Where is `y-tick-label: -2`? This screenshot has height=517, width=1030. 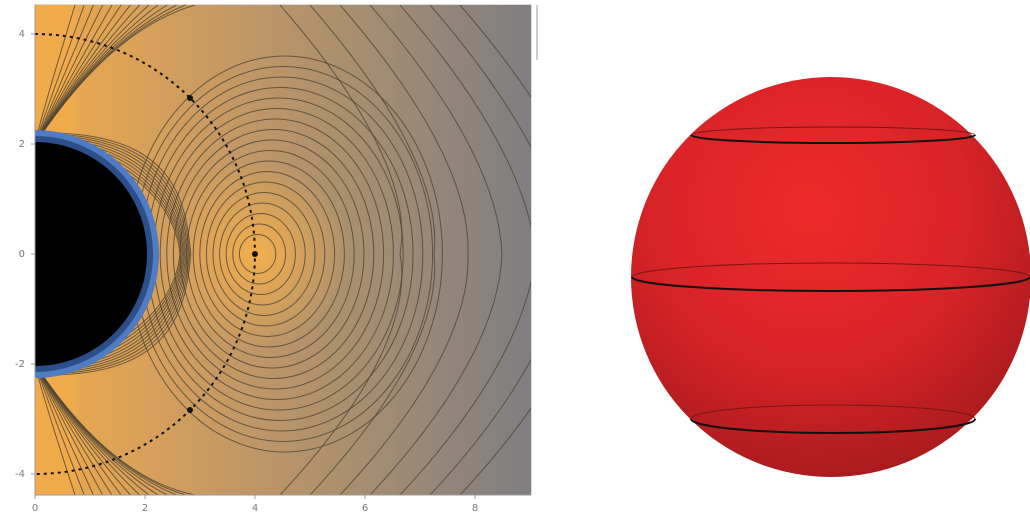
y-tick-label: -2 is located at coordinates (20, 364).